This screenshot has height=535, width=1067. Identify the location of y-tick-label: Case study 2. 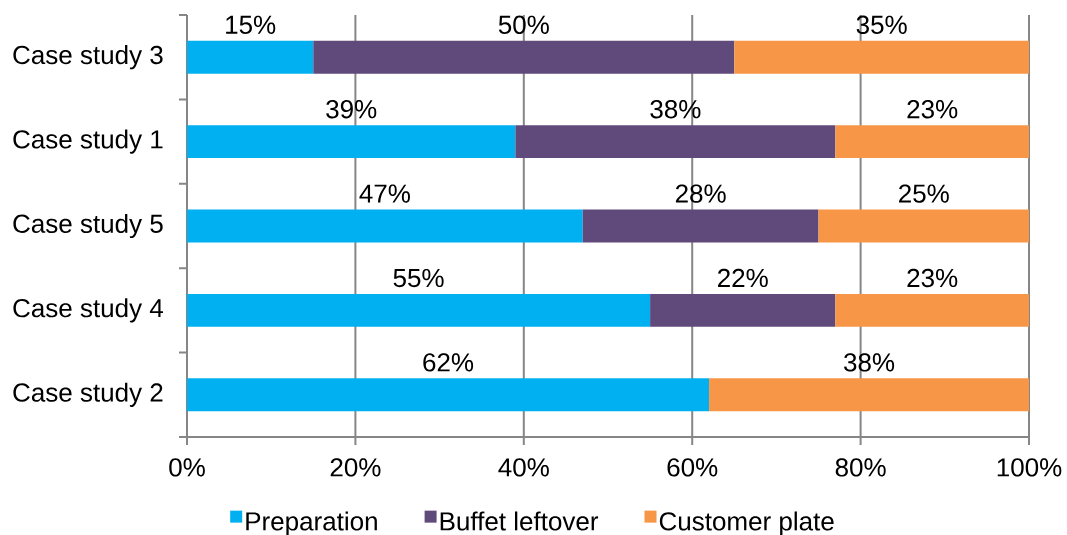
(88, 394).